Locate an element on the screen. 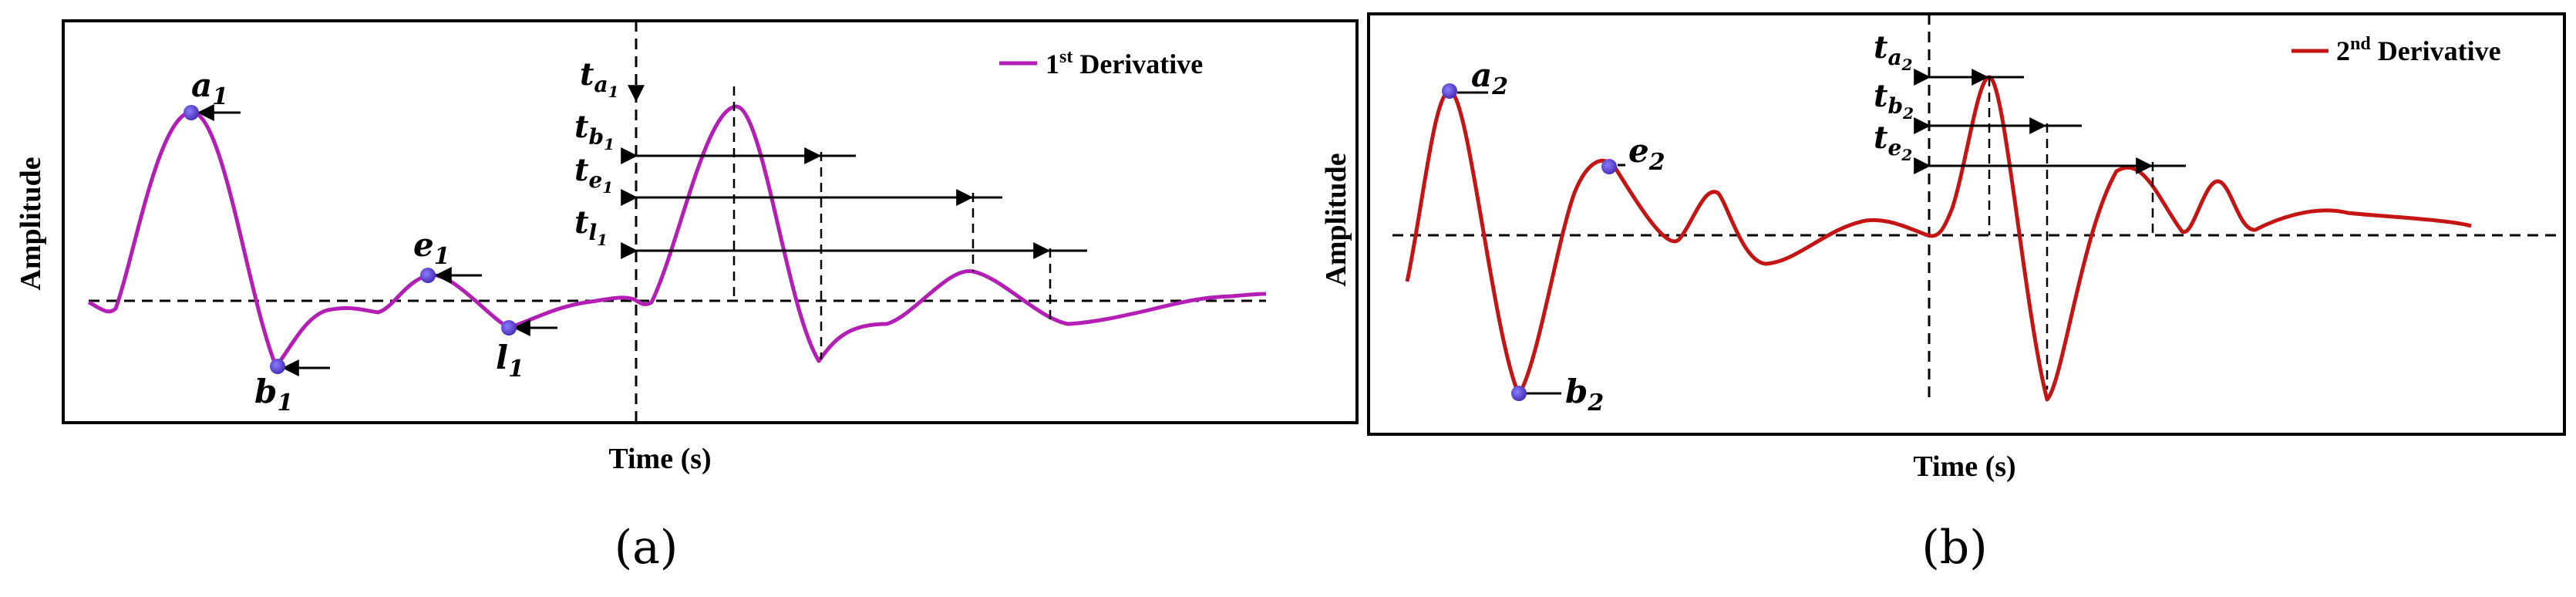  legend-b: 2nd Derivative is located at coordinates (2396, 50).